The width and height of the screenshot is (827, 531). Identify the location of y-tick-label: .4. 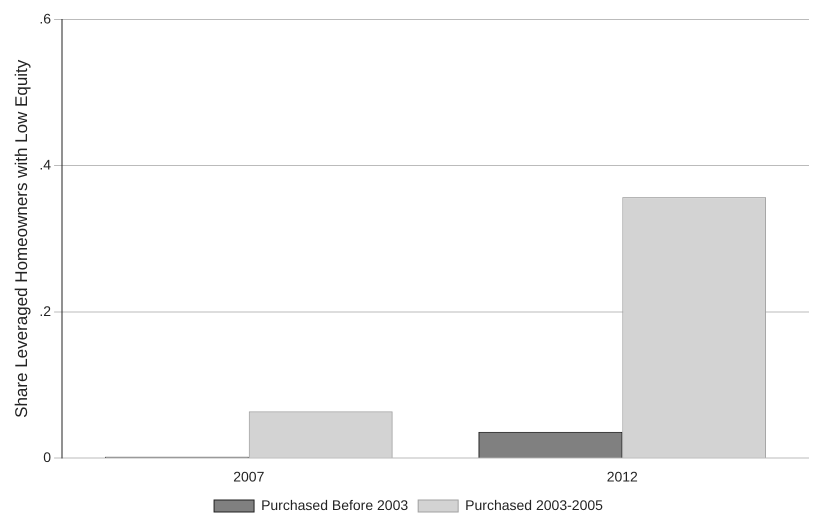
(45, 164).